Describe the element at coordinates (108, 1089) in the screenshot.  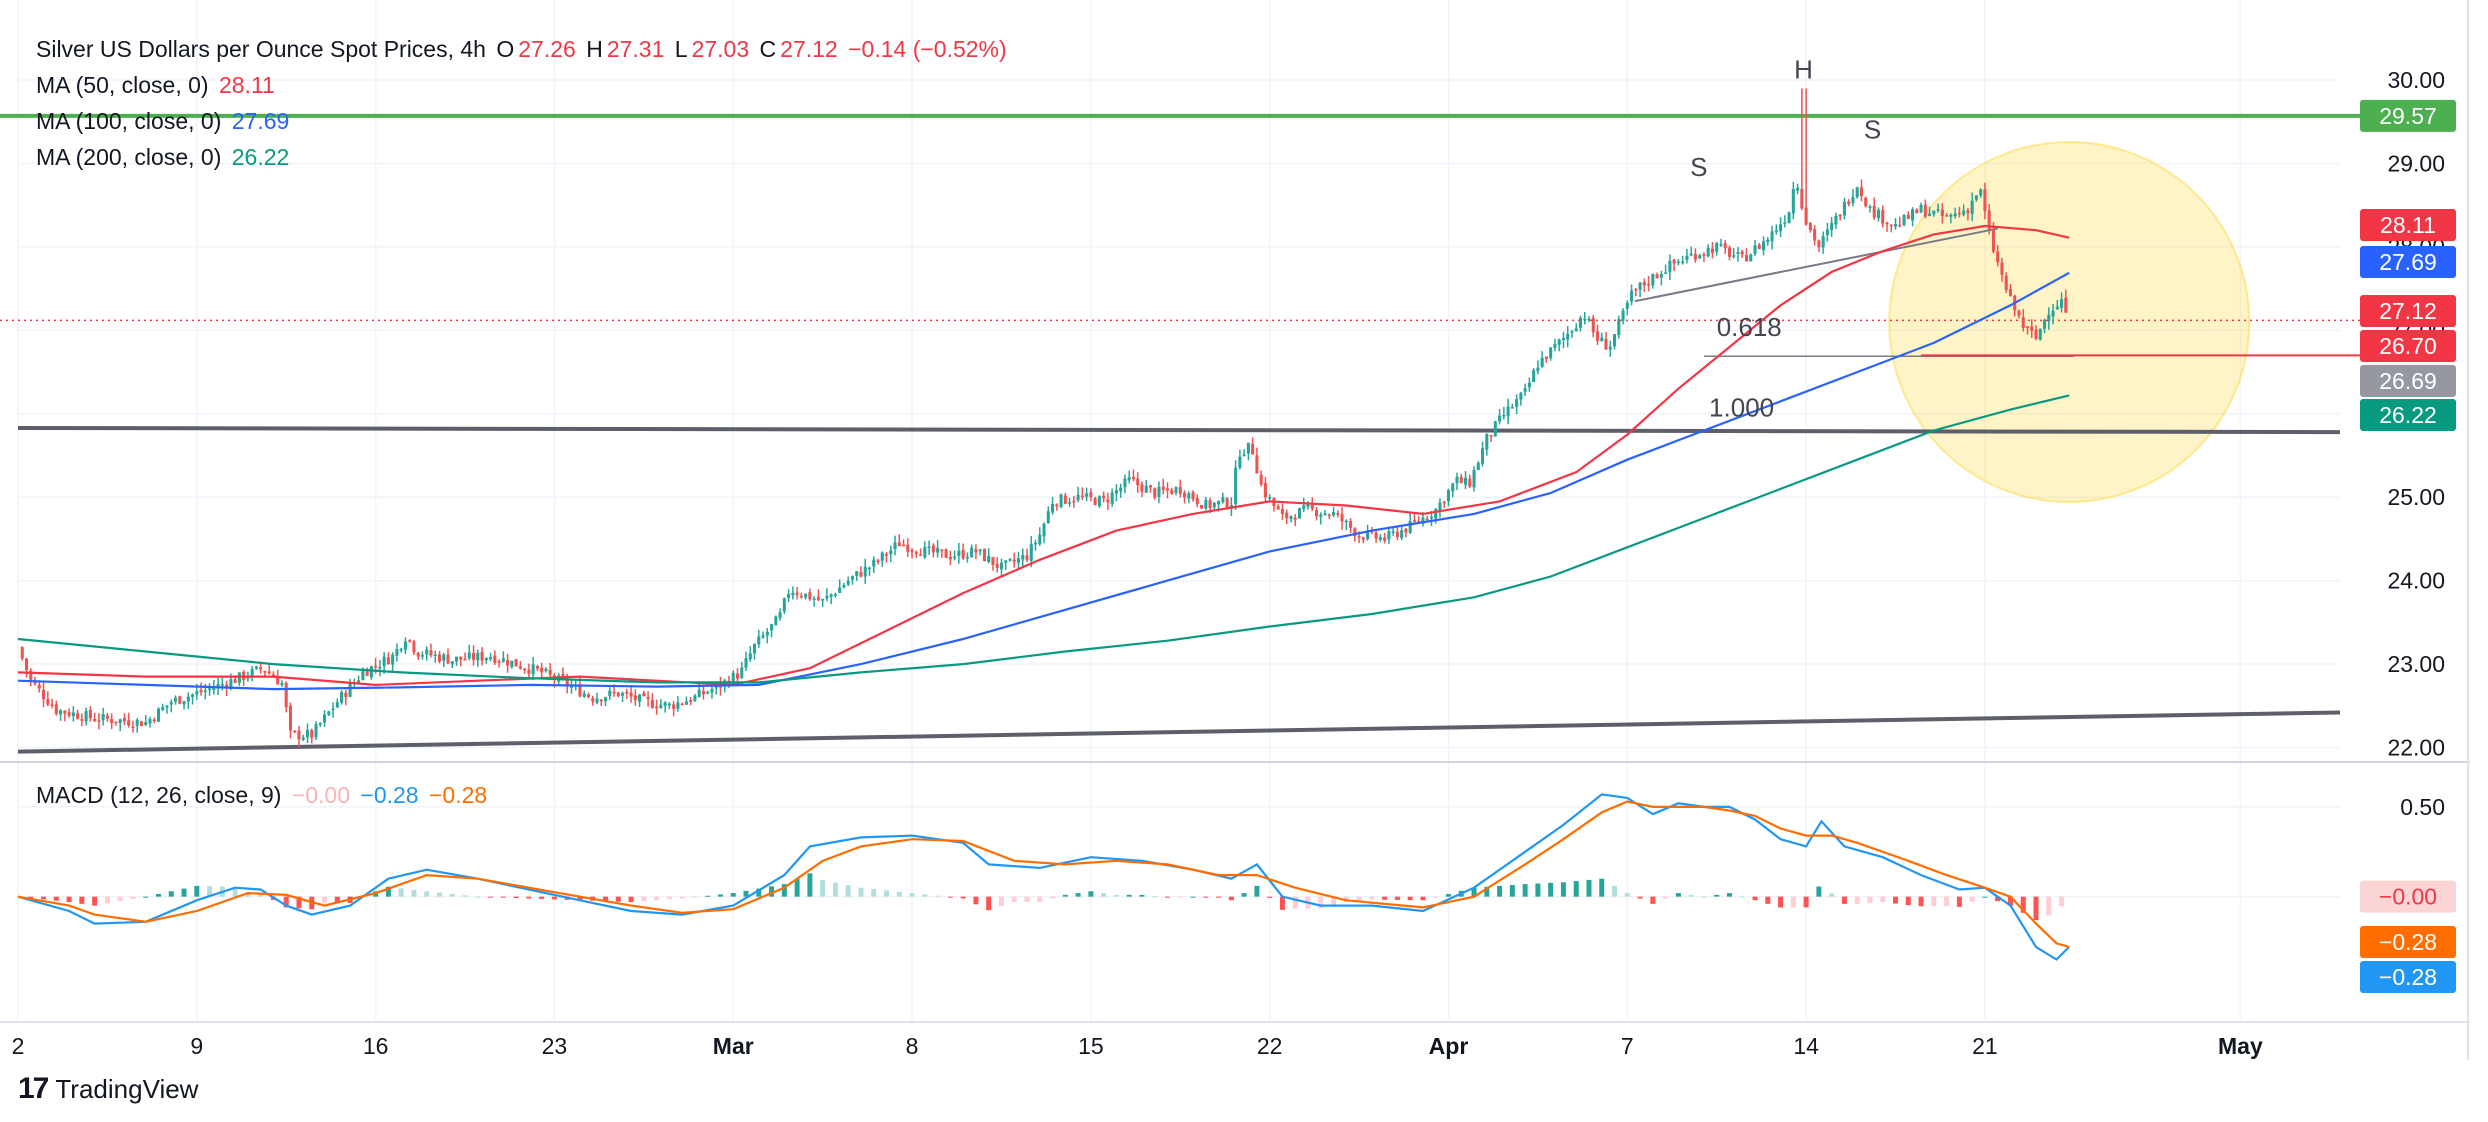
I see `tradingview-logo: 17 TradingView` at that location.